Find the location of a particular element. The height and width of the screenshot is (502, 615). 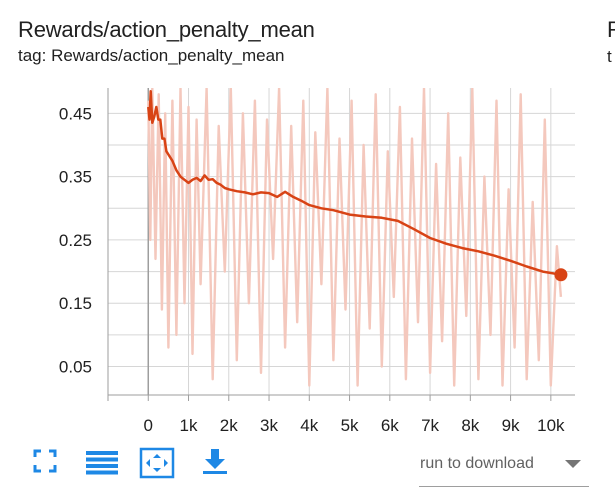

x-tick-label: 1k is located at coordinates (189, 425).